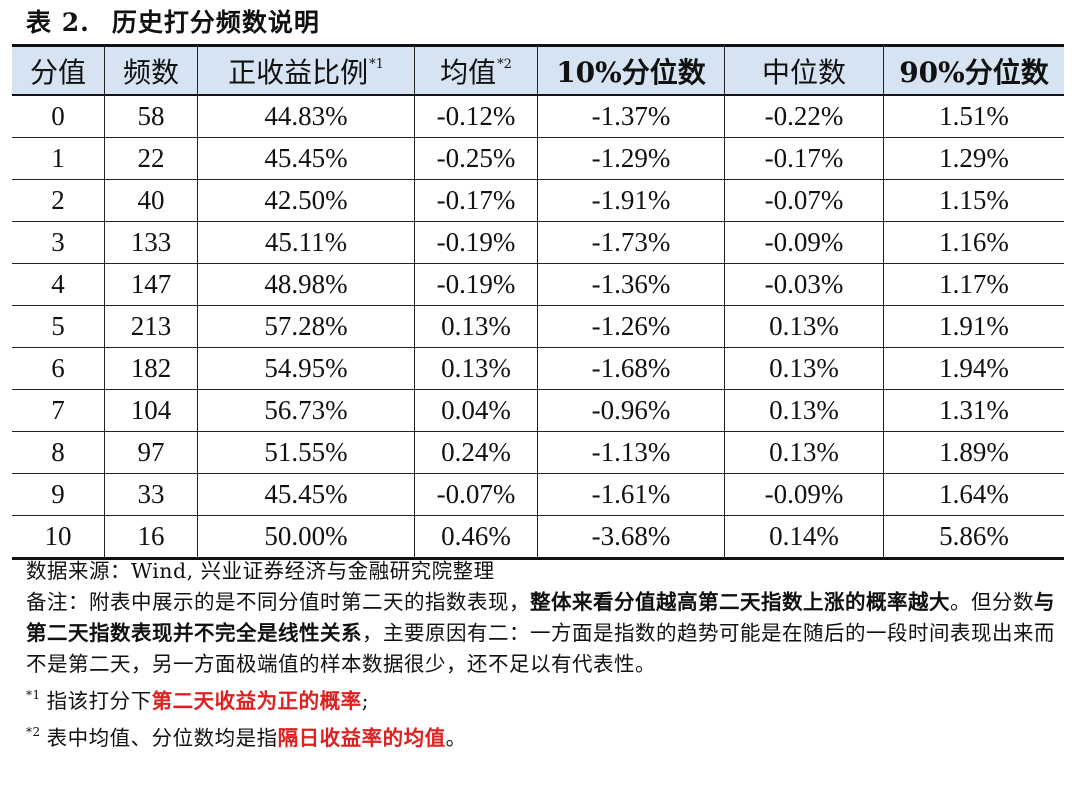 Image resolution: width=1080 pixels, height=794 pixels. What do you see at coordinates (306, 410) in the screenshot?
I see `cell-positive-ratio: 56.73%` at bounding box center [306, 410].